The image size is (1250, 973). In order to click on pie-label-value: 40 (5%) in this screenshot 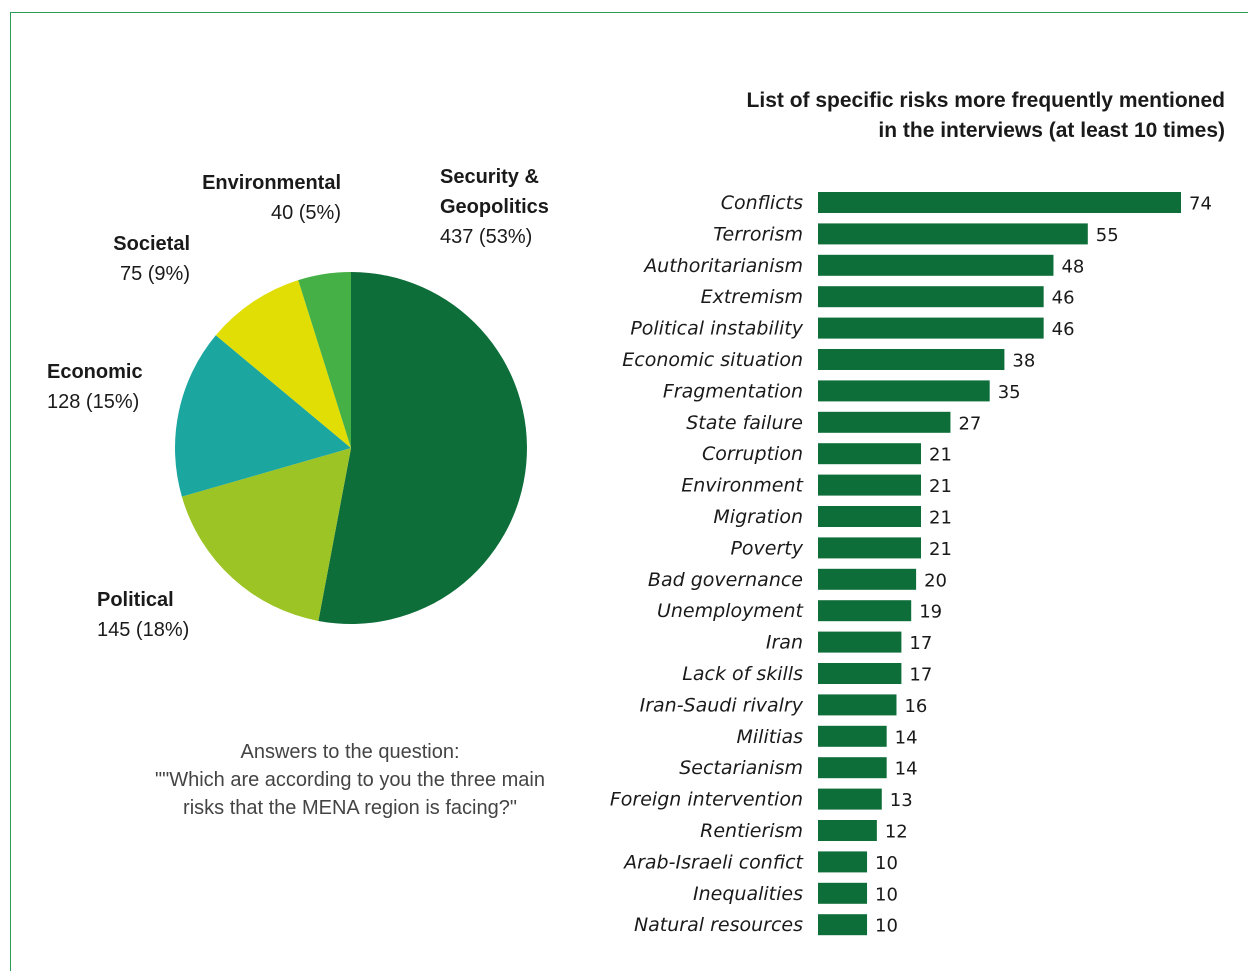, I will do `click(305, 213)`.